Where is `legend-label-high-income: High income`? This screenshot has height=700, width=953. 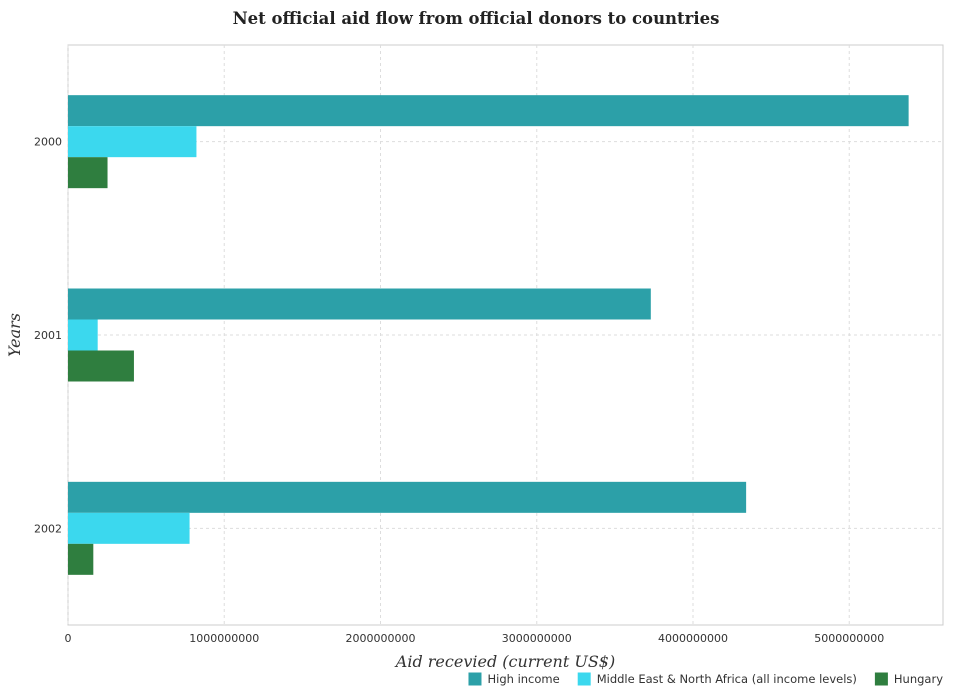
legend-label-high-income: High income is located at coordinates (523, 679).